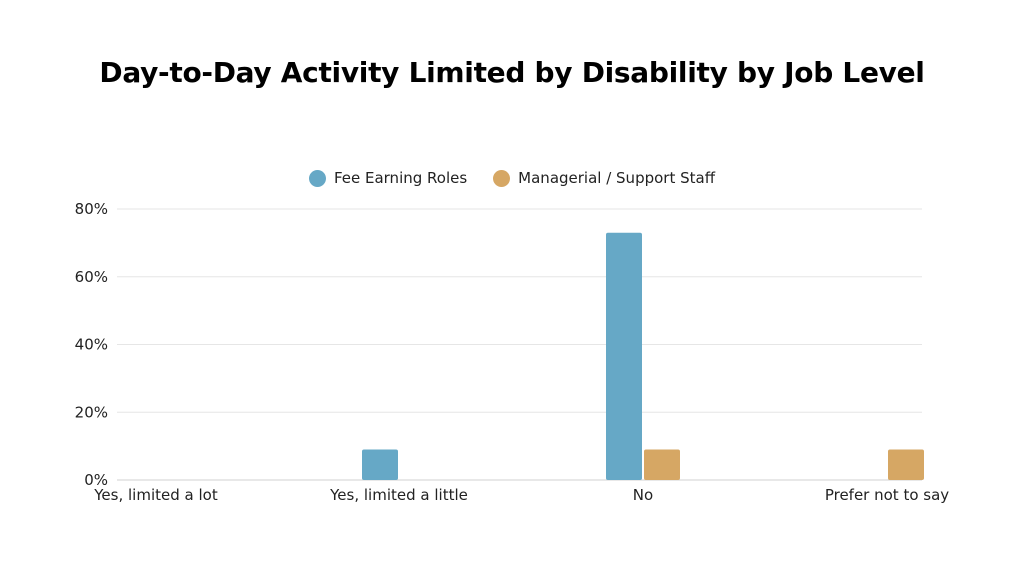  I want to click on y-tick-label: 0%, so click(96, 480).